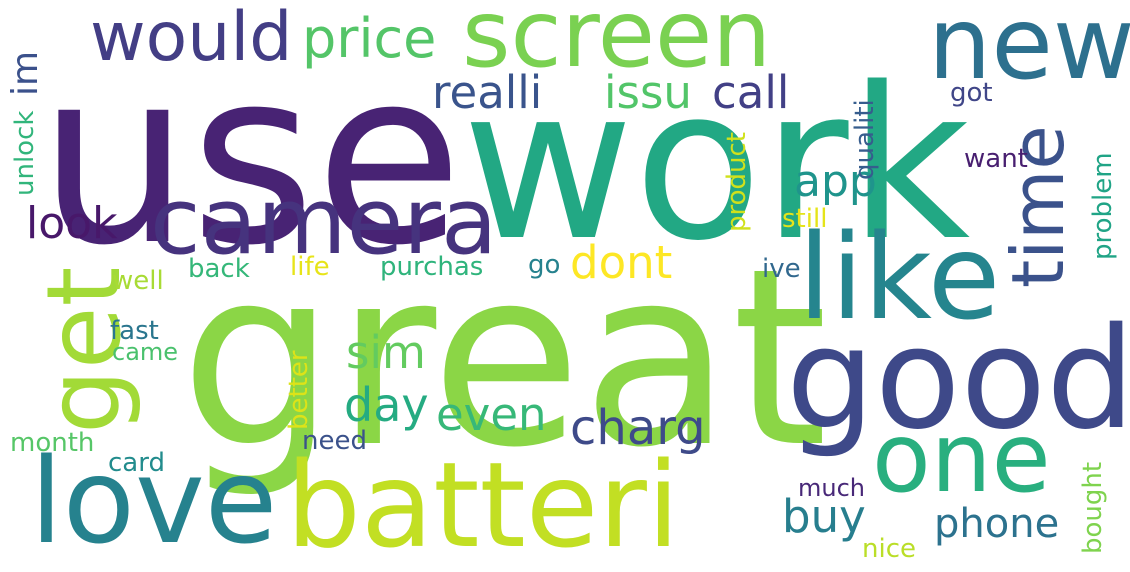 The height and width of the screenshot is (572, 1130). Describe the element at coordinates (136, 463) in the screenshot. I see `word-card: card` at that location.